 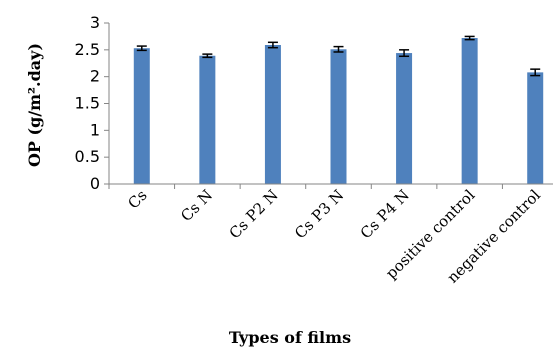 I want to click on y-axis-title: OP (g/m².day), so click(x=34, y=105).